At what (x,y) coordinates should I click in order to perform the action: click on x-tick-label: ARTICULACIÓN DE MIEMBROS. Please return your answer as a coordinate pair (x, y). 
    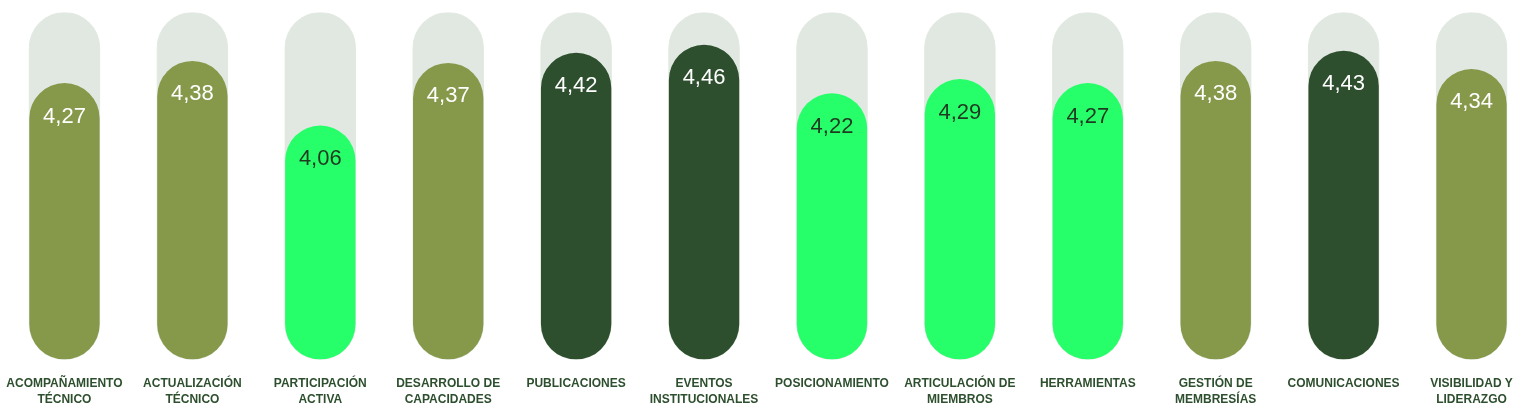
    Looking at the image, I should click on (960, 390).